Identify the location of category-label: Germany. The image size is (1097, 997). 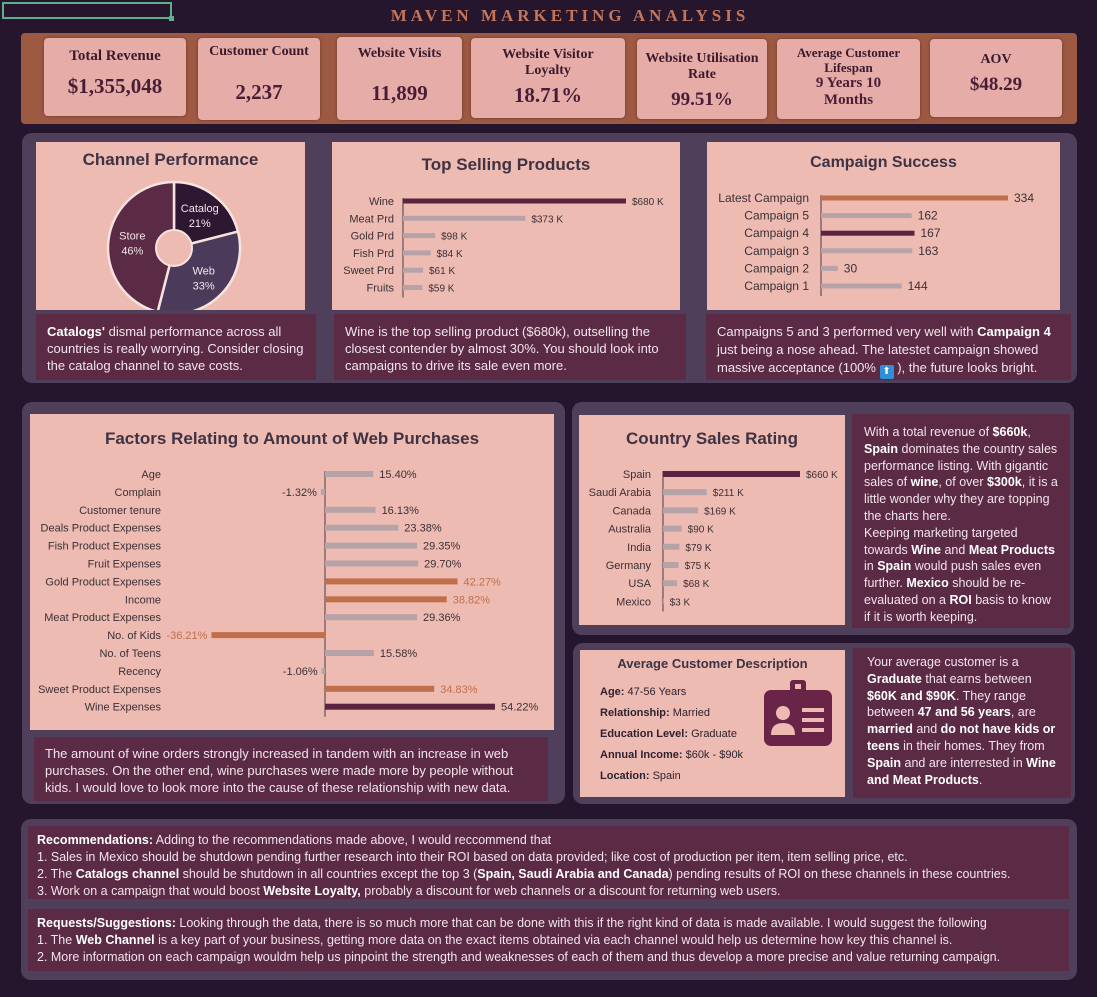
(629, 566).